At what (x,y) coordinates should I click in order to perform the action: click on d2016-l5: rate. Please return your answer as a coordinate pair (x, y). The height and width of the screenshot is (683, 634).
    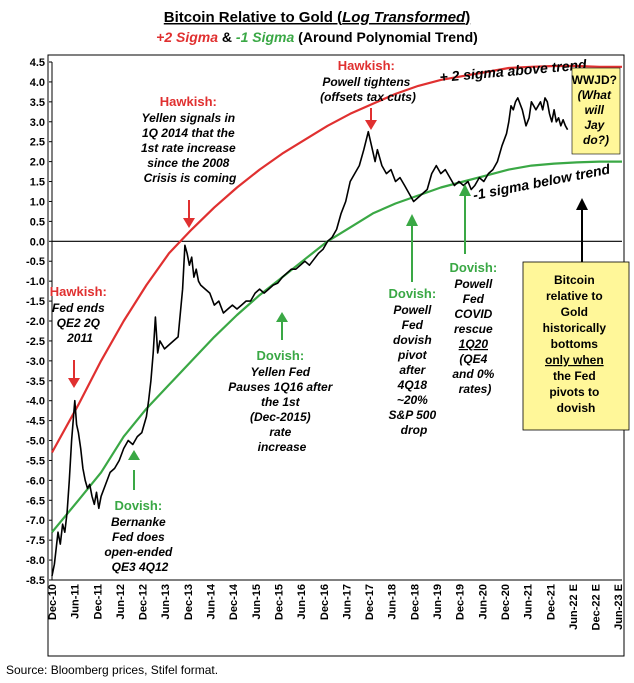
    Looking at the image, I should click on (280, 432).